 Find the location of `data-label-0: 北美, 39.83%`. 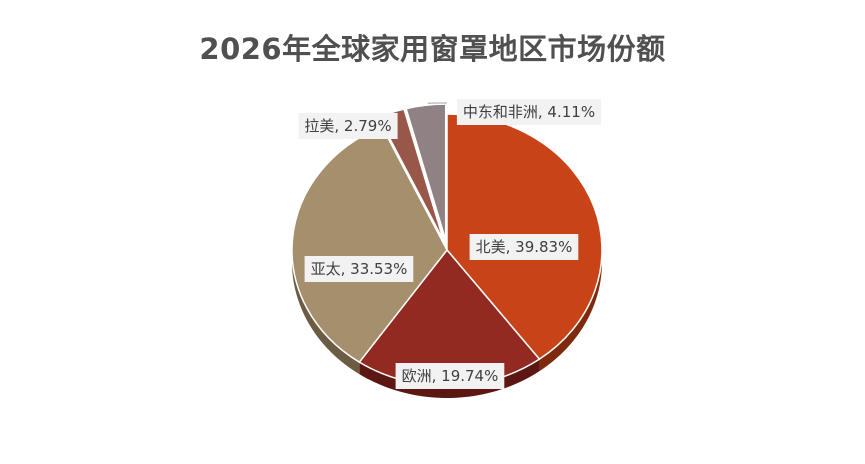

data-label-0: 北美, 39.83% is located at coordinates (524, 247).